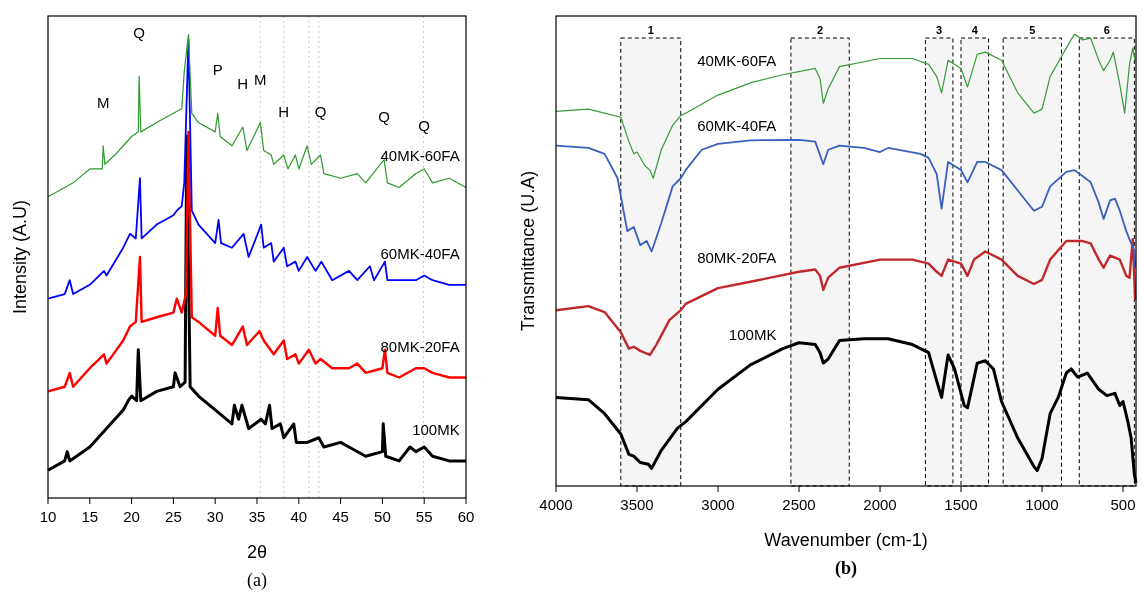 The width and height of the screenshot is (1146, 609). What do you see at coordinates (257, 580) in the screenshot?
I see `text: (a)` at bounding box center [257, 580].